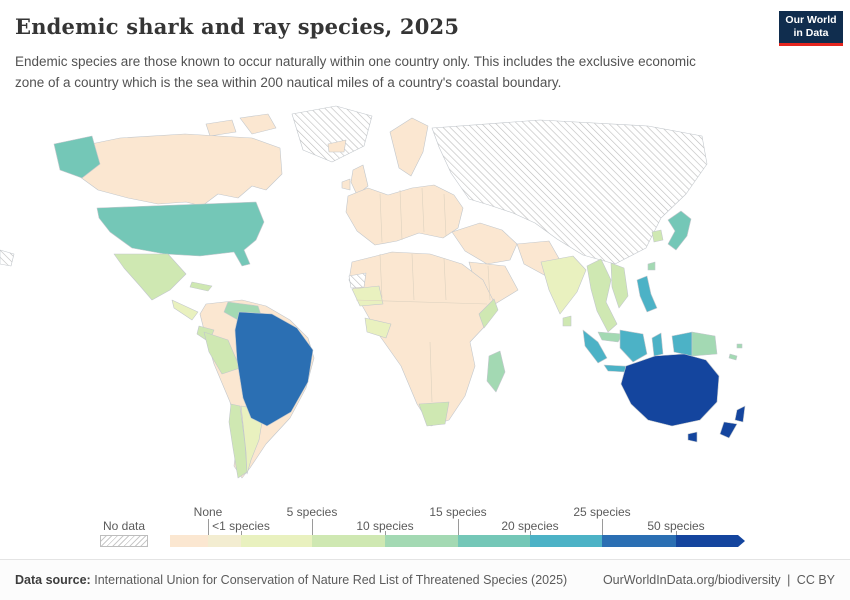 The width and height of the screenshot is (850, 600). Describe the element at coordinates (332, 134) in the screenshot. I see `country-greenland` at that location.